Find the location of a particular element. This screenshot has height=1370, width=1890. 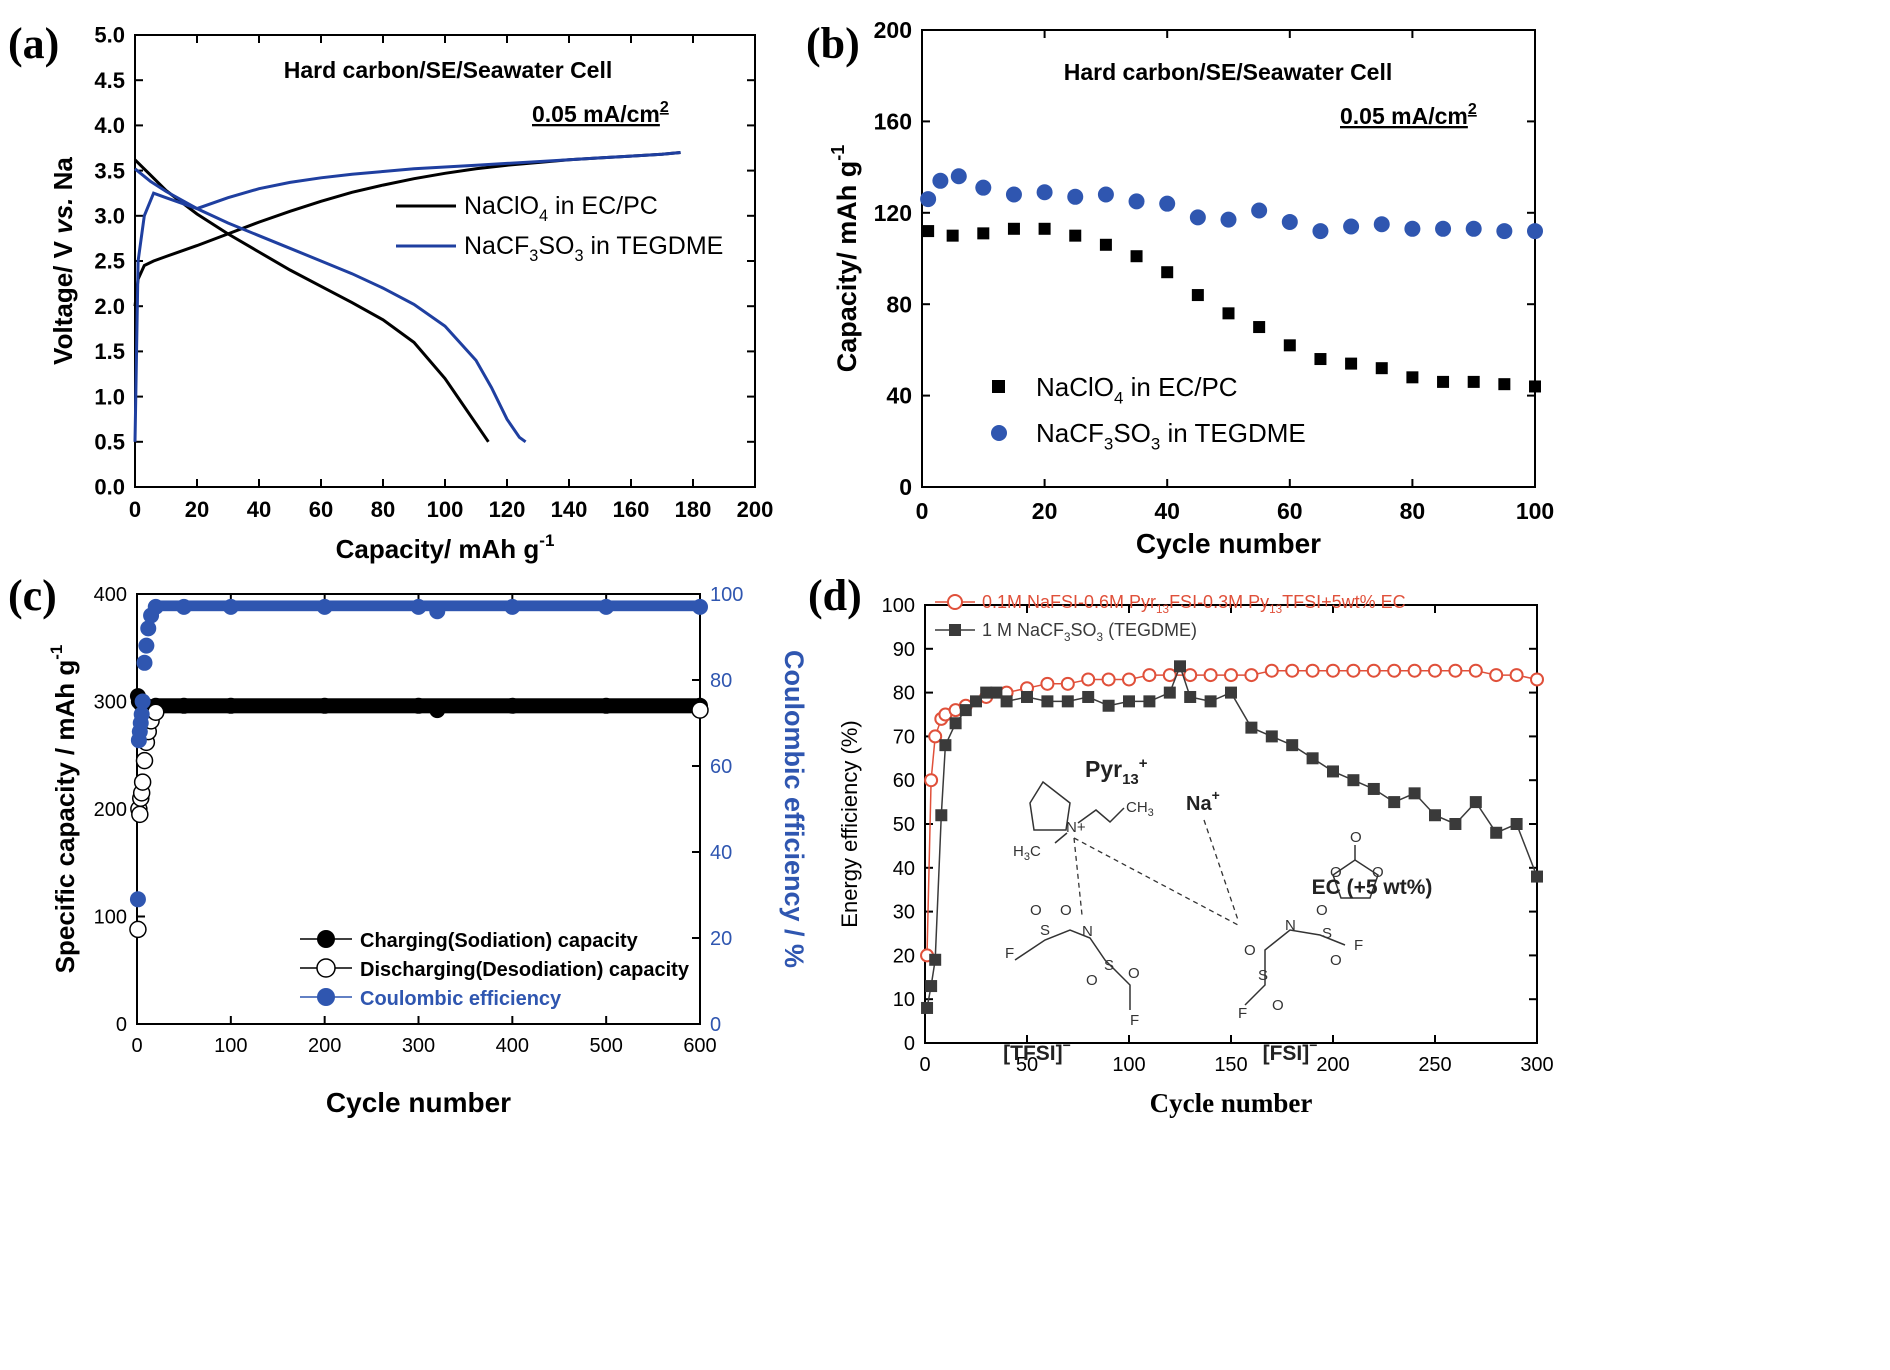

x-tick-label: 160 is located at coordinates (631, 509).